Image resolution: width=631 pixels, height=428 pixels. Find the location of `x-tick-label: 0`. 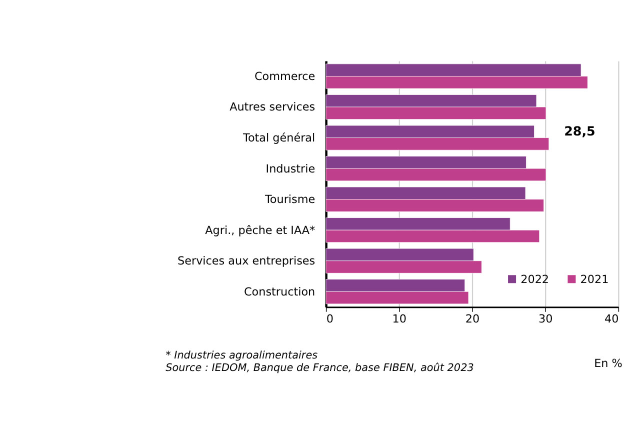

x-tick-label: 0 is located at coordinates (330, 319).